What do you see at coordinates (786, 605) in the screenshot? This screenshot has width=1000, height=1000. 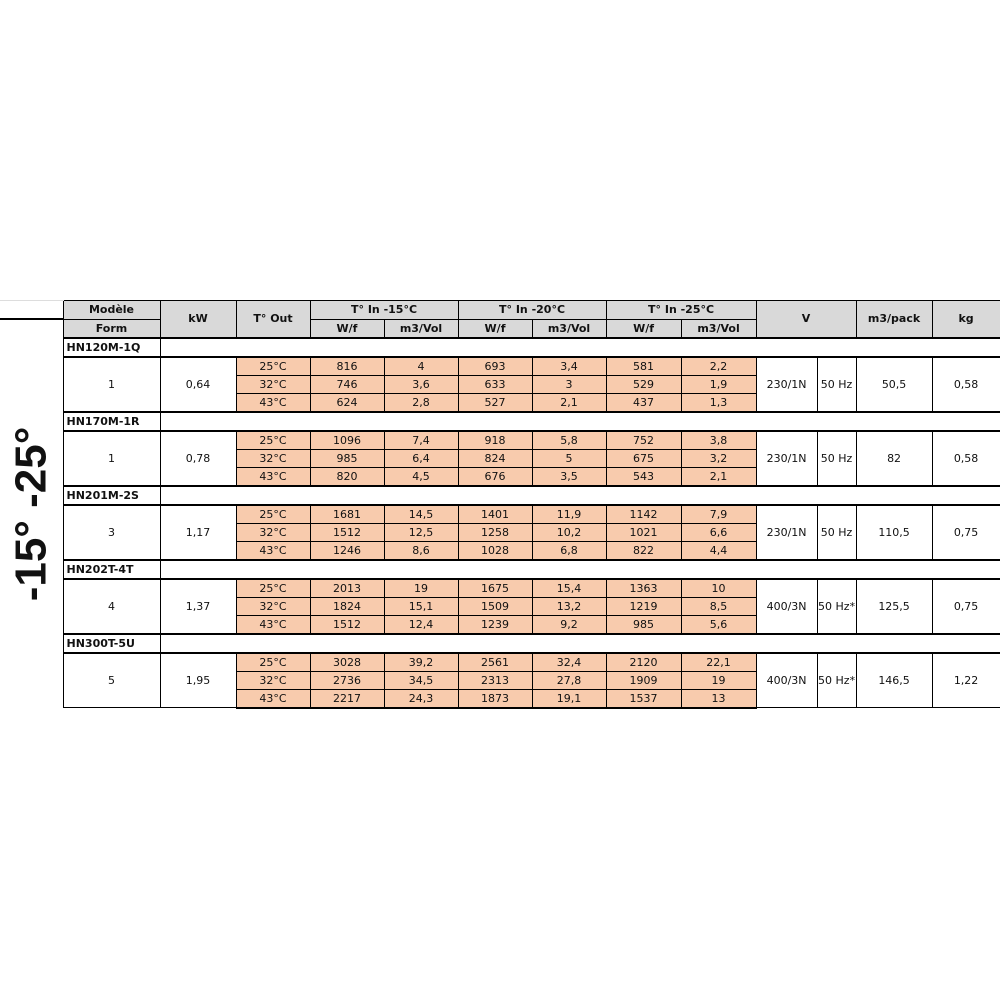 I see `voltage-cell: 400/3N` at bounding box center [786, 605].